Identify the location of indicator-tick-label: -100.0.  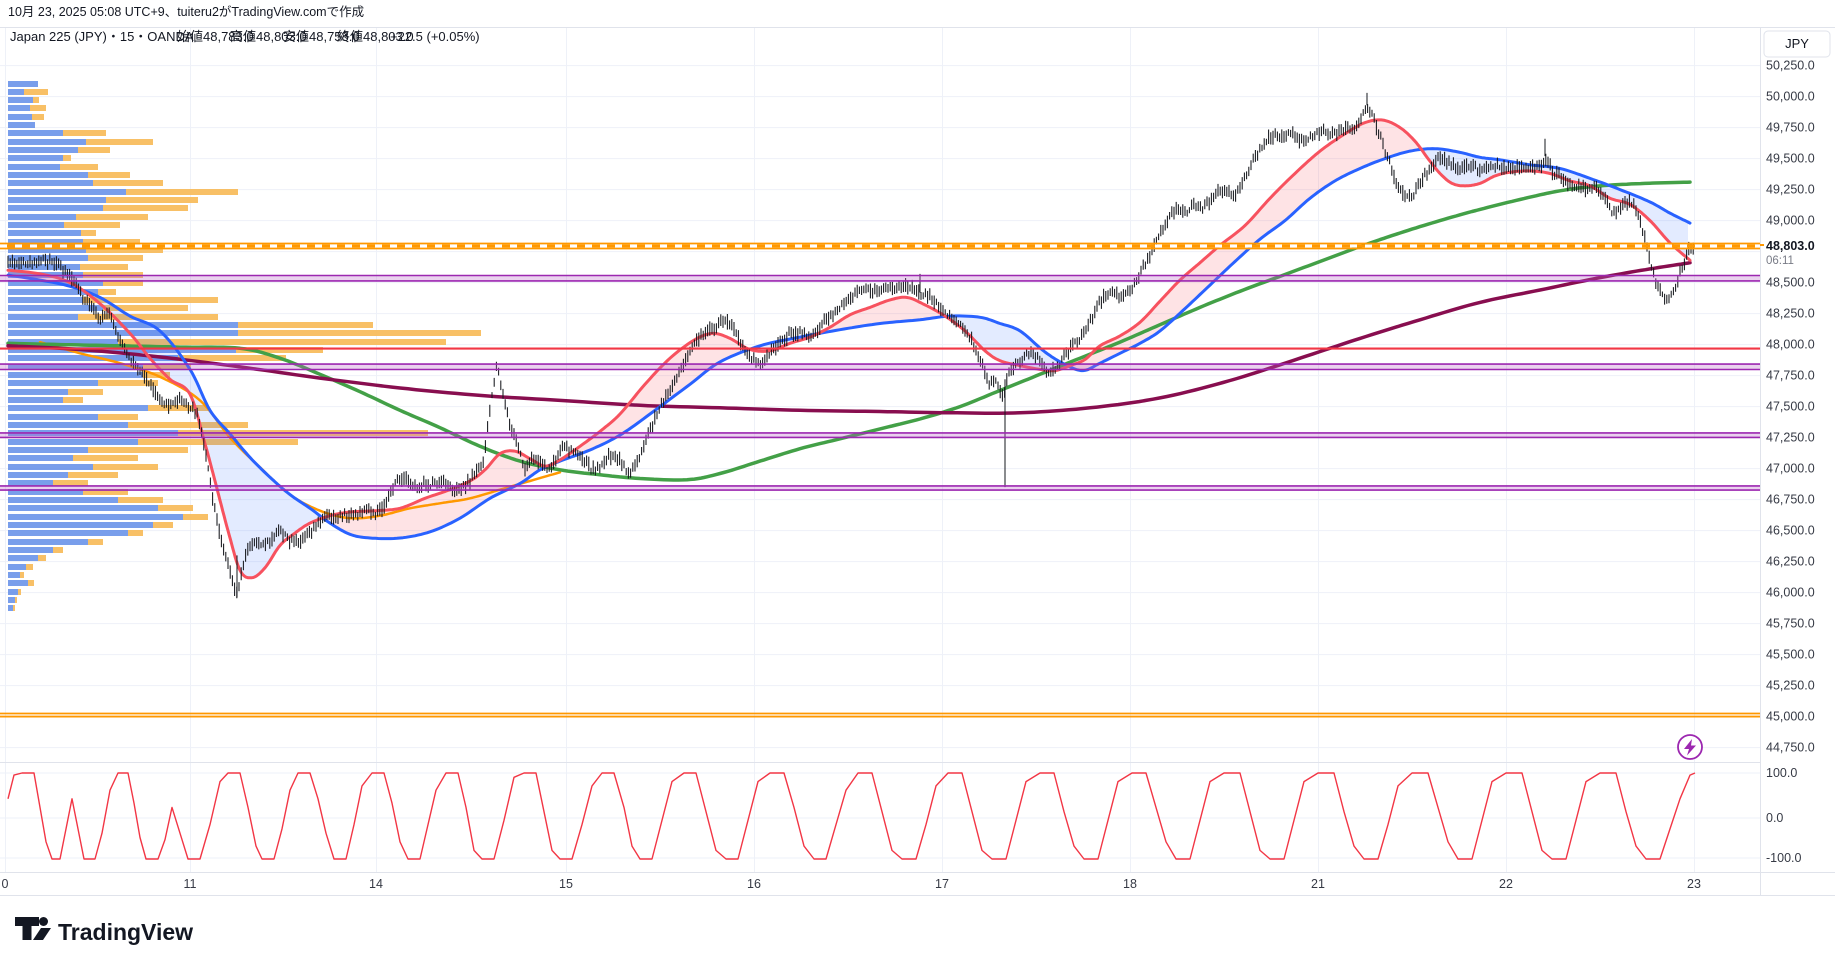
(1783, 858).